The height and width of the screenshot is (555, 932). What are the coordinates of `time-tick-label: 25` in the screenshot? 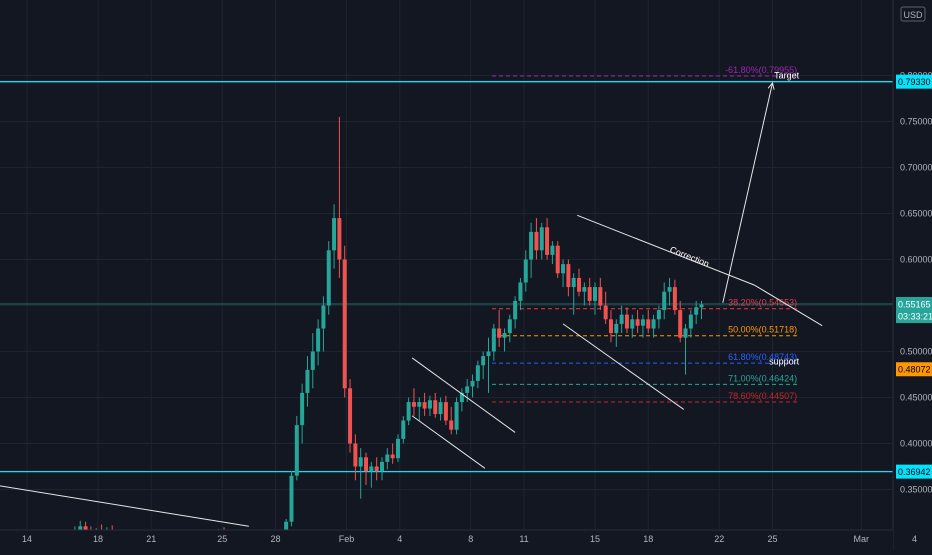 It's located at (222, 539).